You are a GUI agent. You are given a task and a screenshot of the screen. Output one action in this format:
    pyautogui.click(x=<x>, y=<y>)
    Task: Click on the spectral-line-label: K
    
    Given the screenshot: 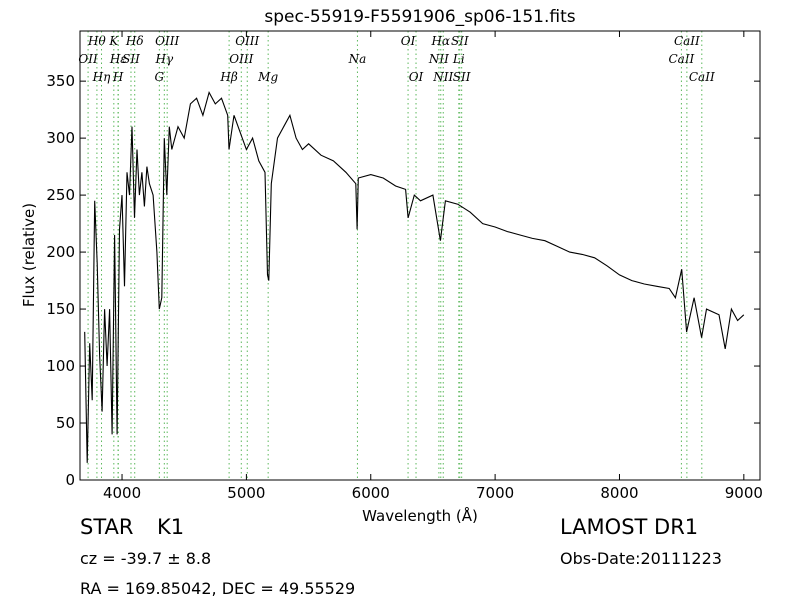 What is the action you would take?
    pyautogui.click(x=113, y=41)
    